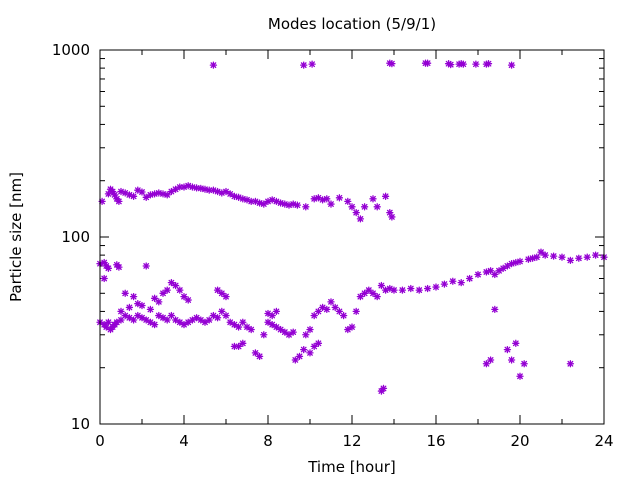 Image resolution: width=640 pixels, height=480 pixels. I want to click on y-tick-label: 10, so click(80, 424).